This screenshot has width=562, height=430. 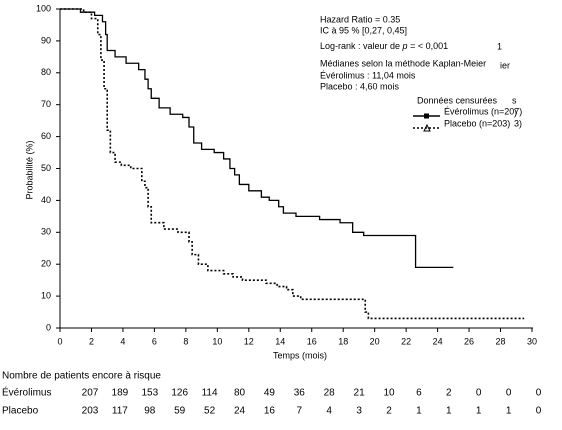 What do you see at coordinates (419, 393) in the screenshot?
I see `table-cell: 6` at bounding box center [419, 393].